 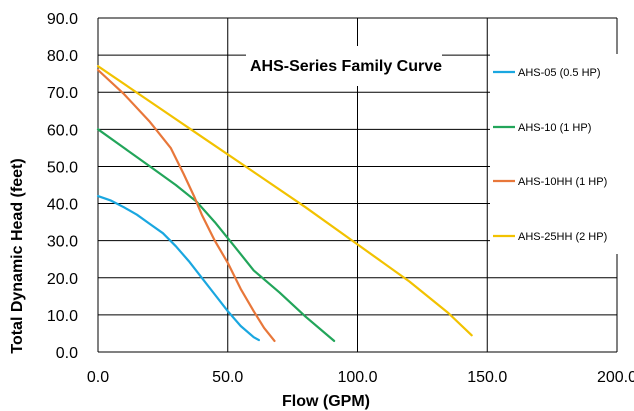 What do you see at coordinates (357, 377) in the screenshot?
I see `x-tick-label: 100.0` at bounding box center [357, 377].